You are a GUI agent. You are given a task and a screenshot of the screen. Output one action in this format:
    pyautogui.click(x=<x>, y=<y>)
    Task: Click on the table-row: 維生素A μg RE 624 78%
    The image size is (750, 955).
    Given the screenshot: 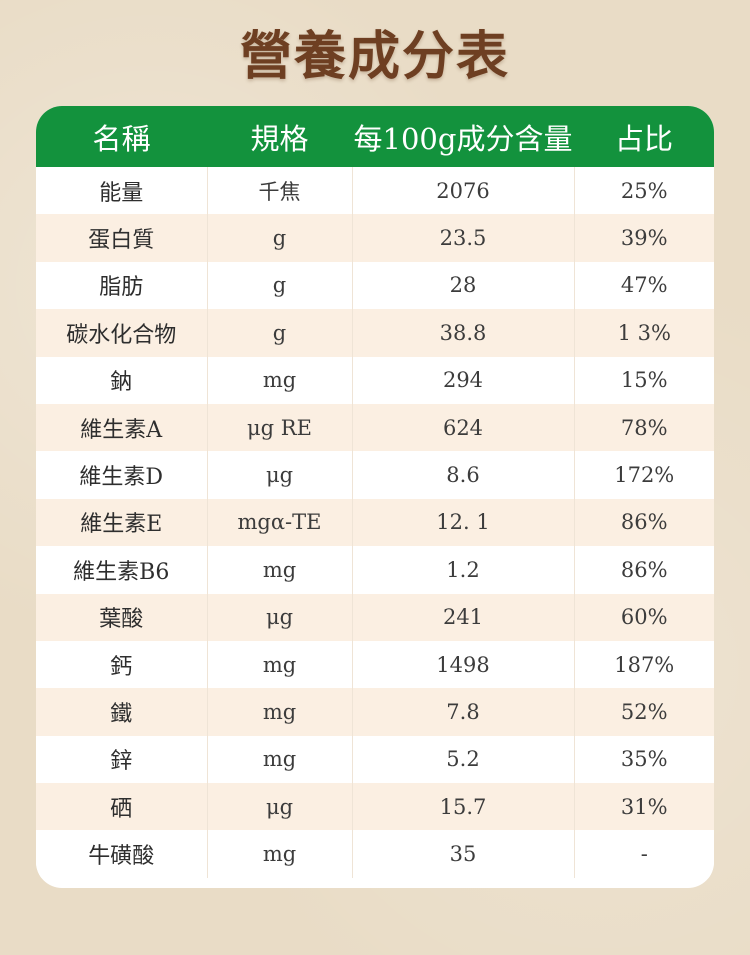 What is the action you would take?
    pyautogui.click(x=375, y=427)
    